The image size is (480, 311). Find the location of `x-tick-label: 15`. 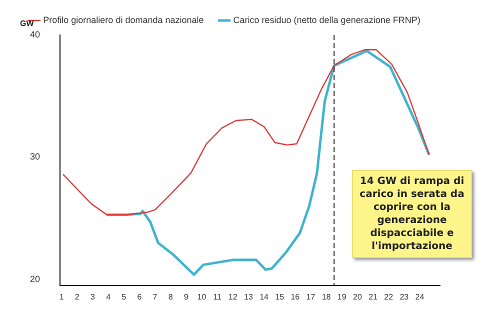

x-tick-label: 15 is located at coordinates (280, 297).